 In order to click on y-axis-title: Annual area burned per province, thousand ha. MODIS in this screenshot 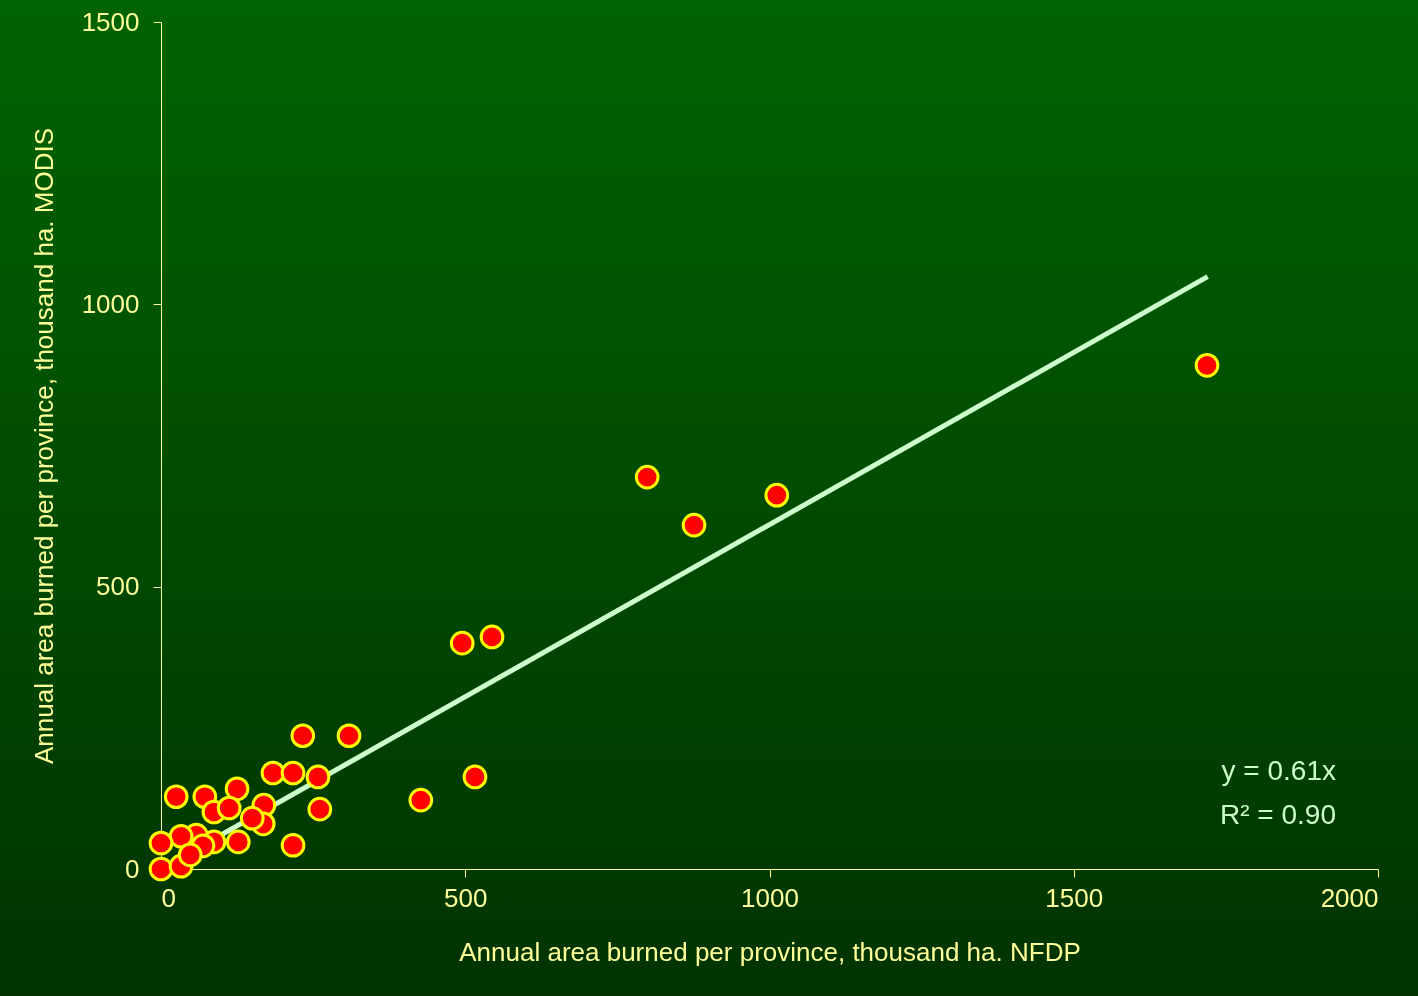, I will do `click(43, 446)`.